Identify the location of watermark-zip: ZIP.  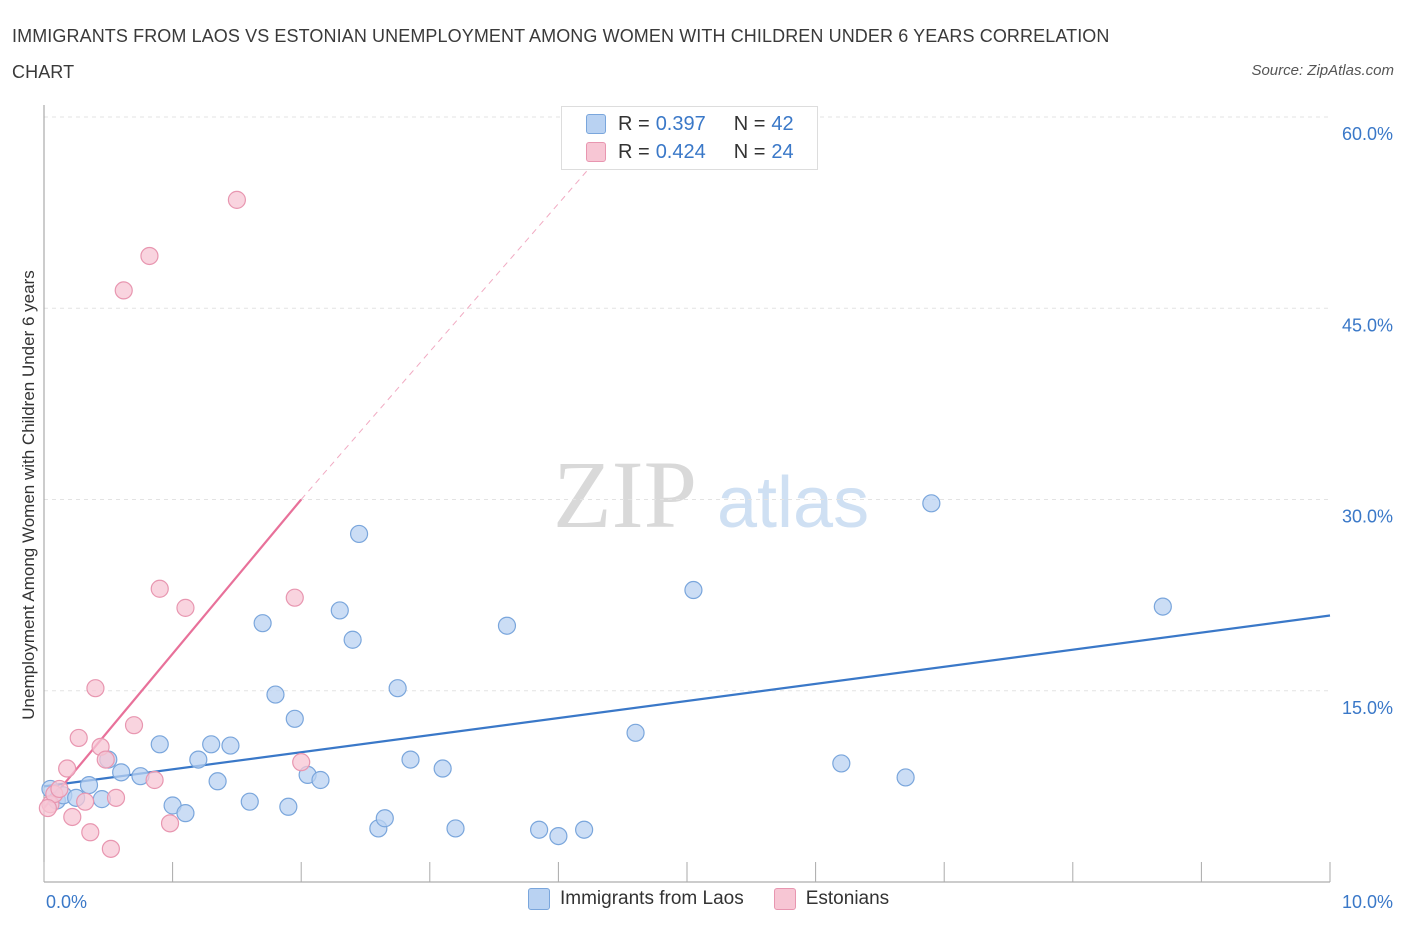
(625, 494).